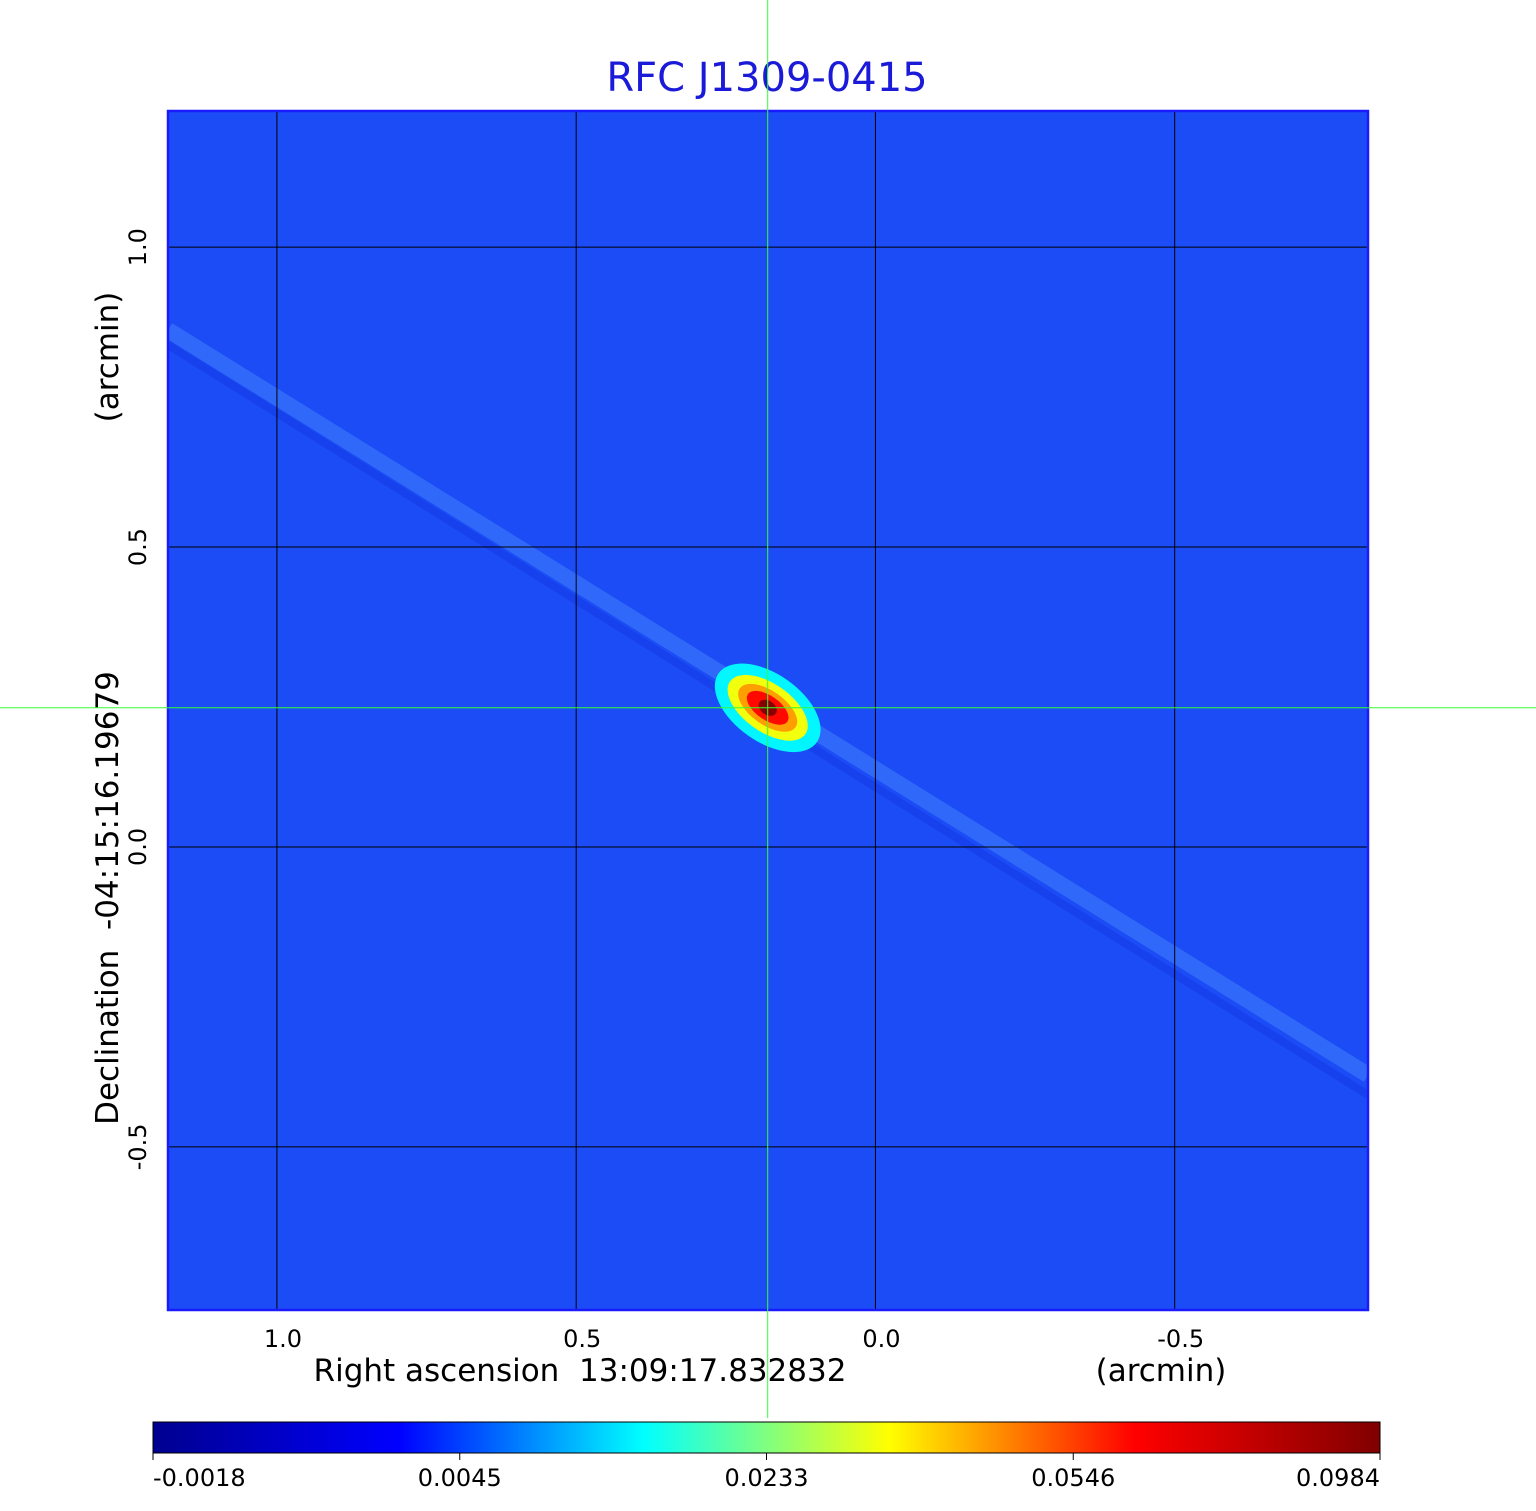 This screenshot has height=1511, width=1536. What do you see at coordinates (199, 1478) in the screenshot?
I see `colorbar-tick-label: -0.0018` at bounding box center [199, 1478].